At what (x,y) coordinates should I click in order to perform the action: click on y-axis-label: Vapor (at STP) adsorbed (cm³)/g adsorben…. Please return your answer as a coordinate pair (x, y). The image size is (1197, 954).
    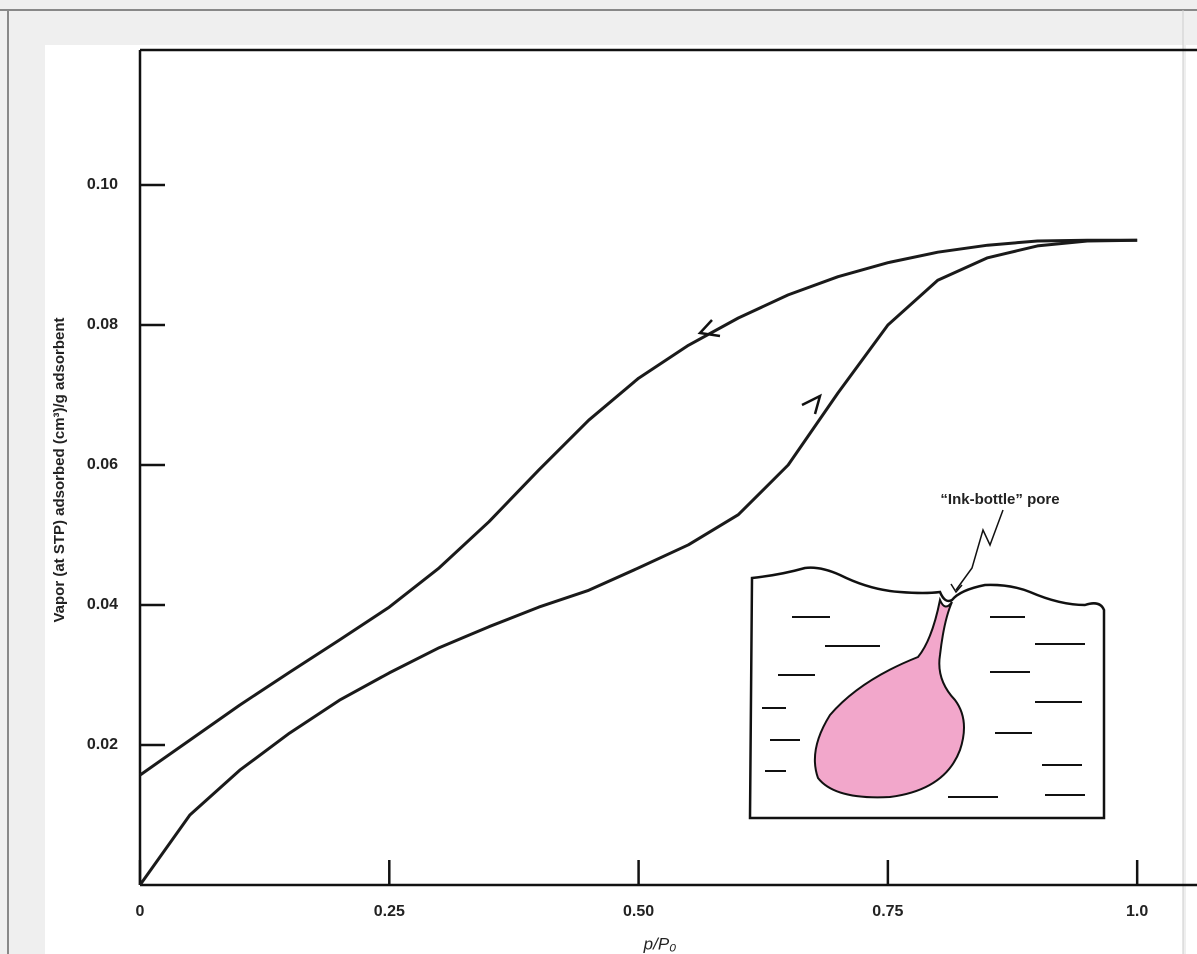
    Looking at the image, I should click on (59, 469).